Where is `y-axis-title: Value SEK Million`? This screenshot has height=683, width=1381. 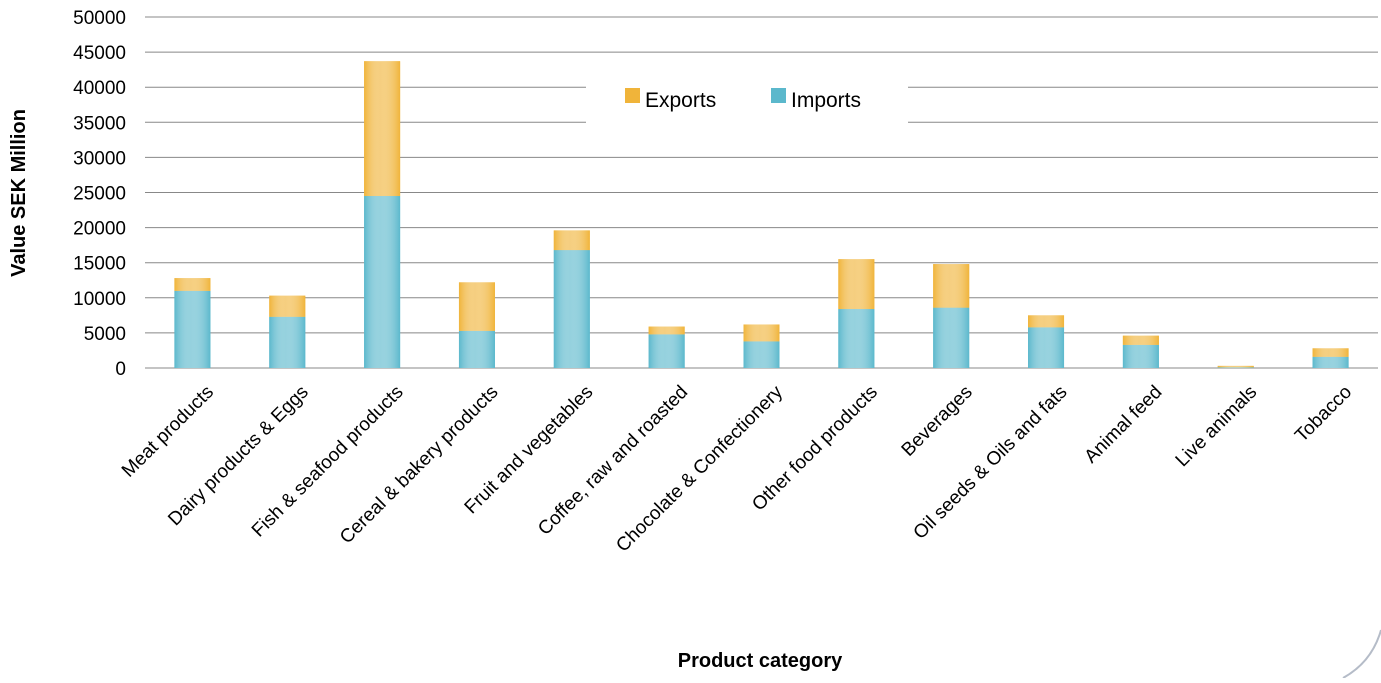
y-axis-title: Value SEK Million is located at coordinates (19, 193).